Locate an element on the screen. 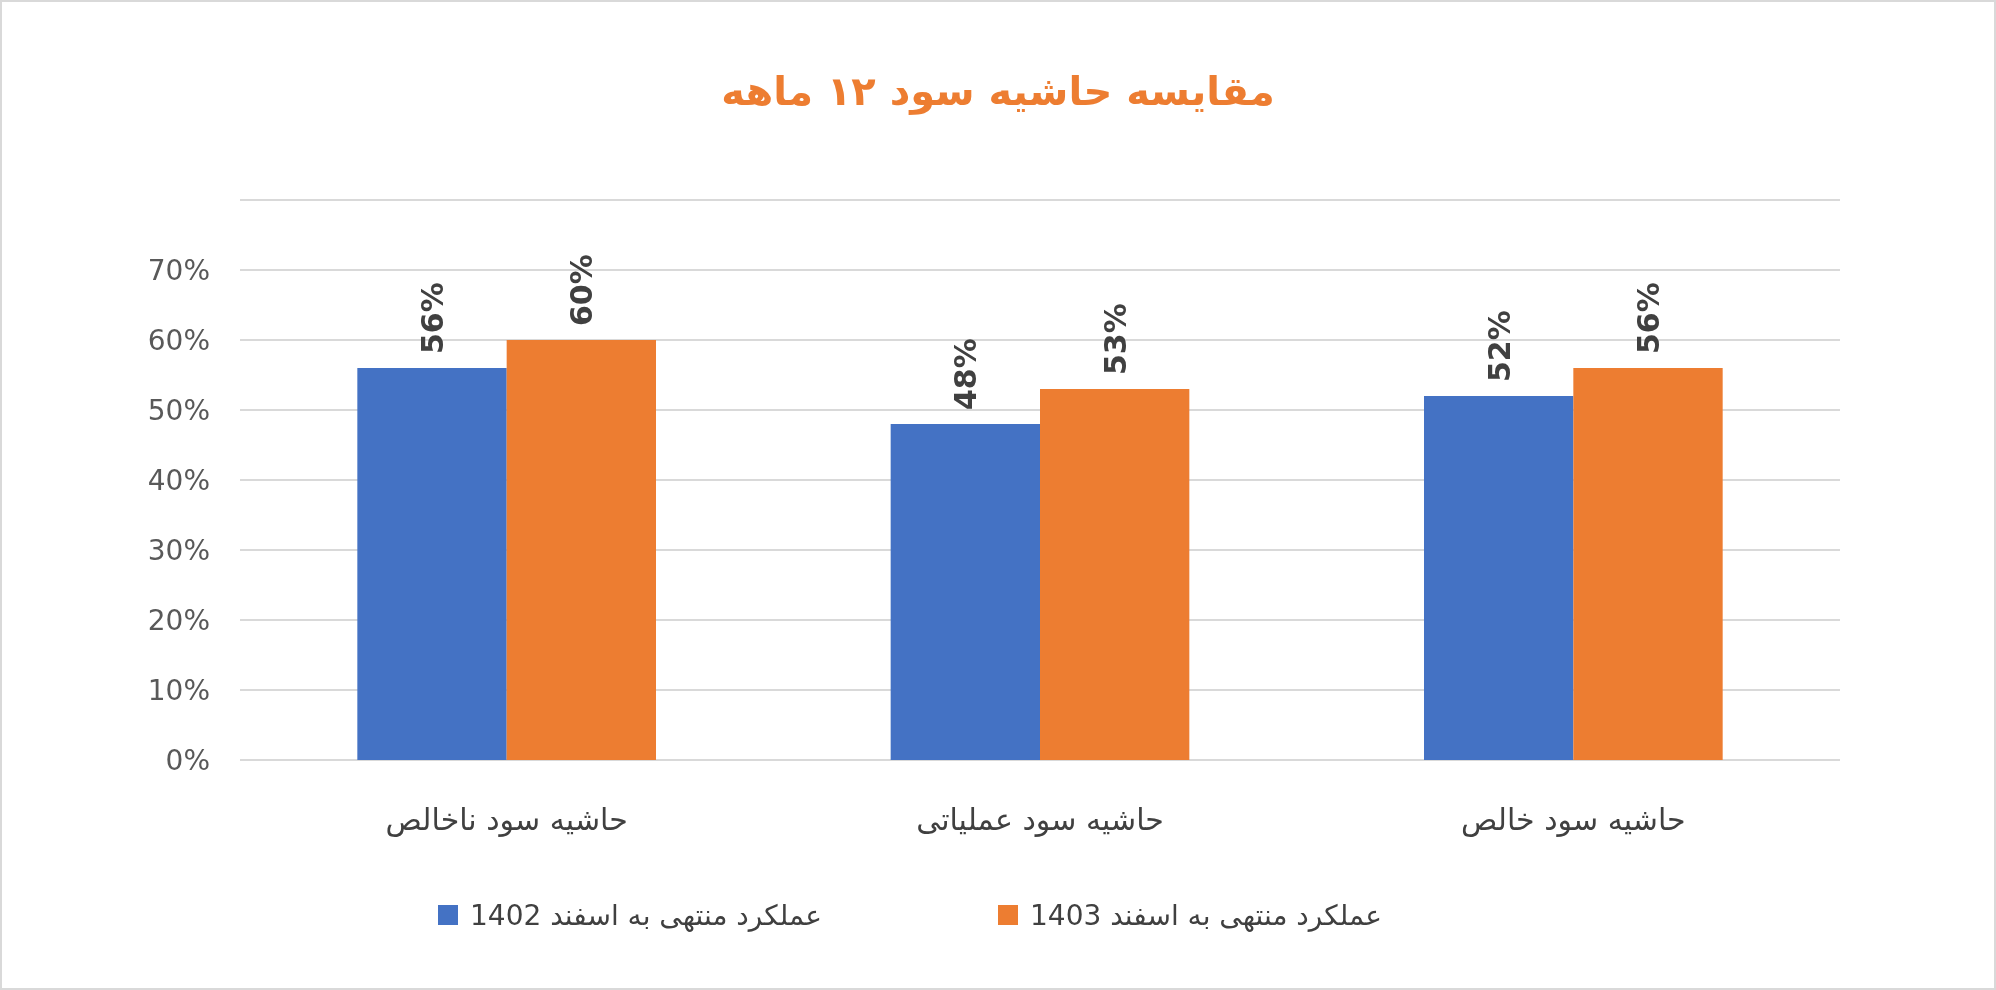 Image resolution: width=1996 pixels, height=990 pixels. chart-title: مقایسه حاشیه سود ۱۲ ماهه is located at coordinates (998, 91).